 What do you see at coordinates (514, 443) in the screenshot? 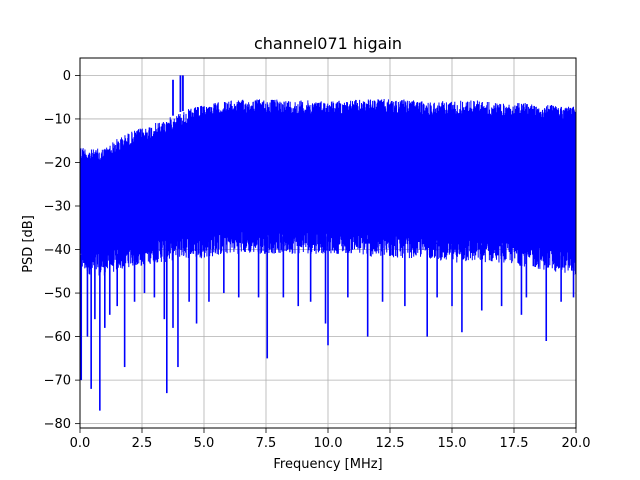
I see `x-tick-label: 17.5` at bounding box center [514, 443].